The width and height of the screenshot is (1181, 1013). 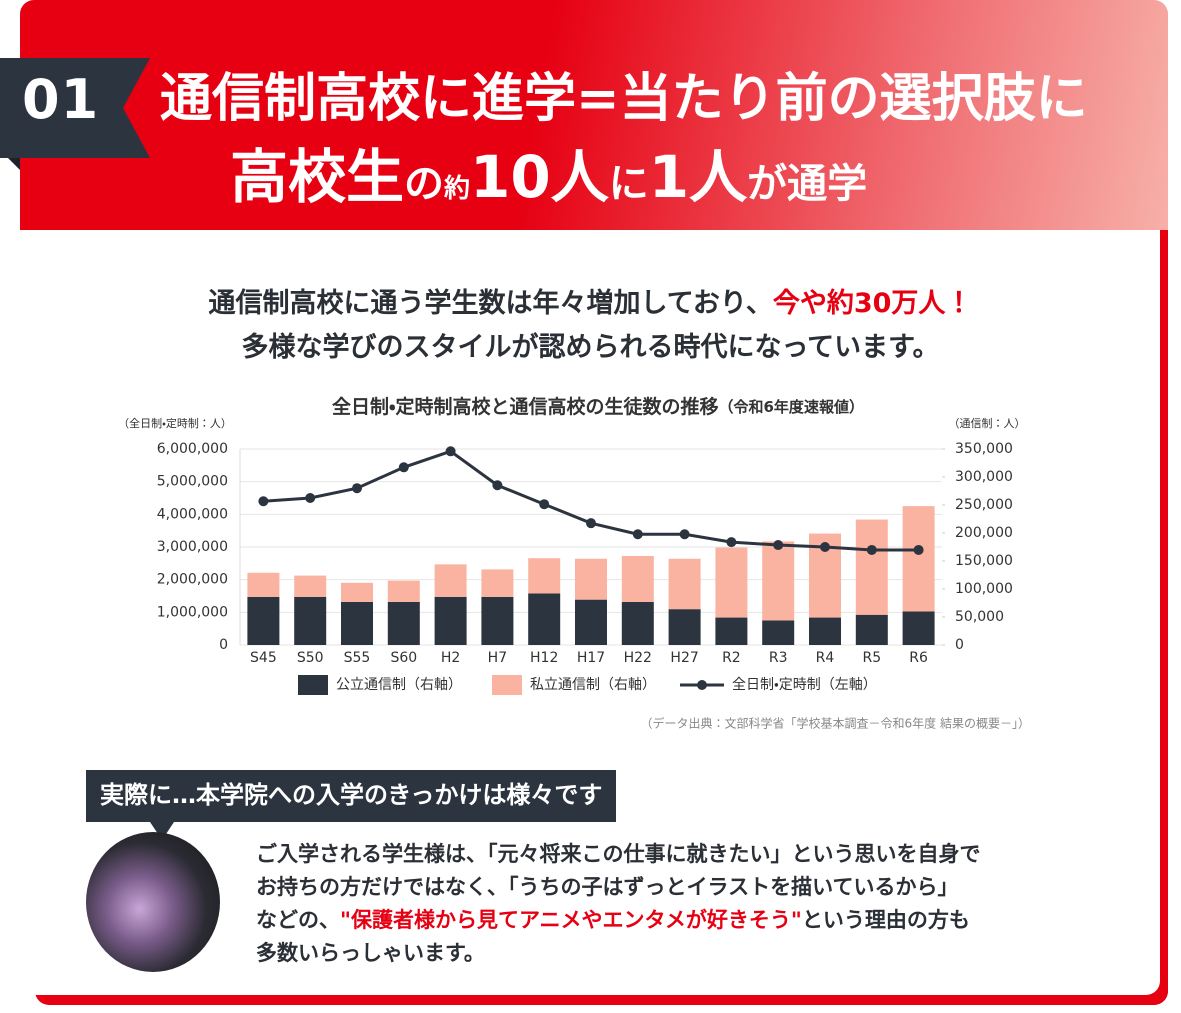 What do you see at coordinates (871, 658) in the screenshot?
I see `x-tick-label: R5` at bounding box center [871, 658].